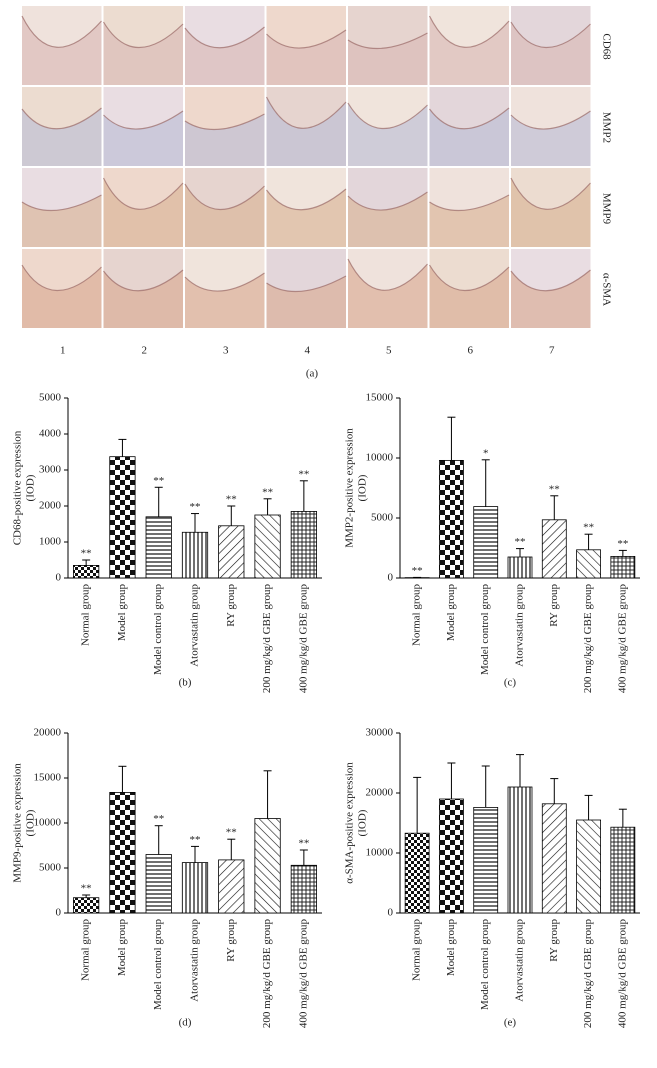 The width and height of the screenshot is (657, 1068). What do you see at coordinates (350, 823) in the screenshot?
I see `y-axis-label: α-SMA-positive expression` at bounding box center [350, 823].